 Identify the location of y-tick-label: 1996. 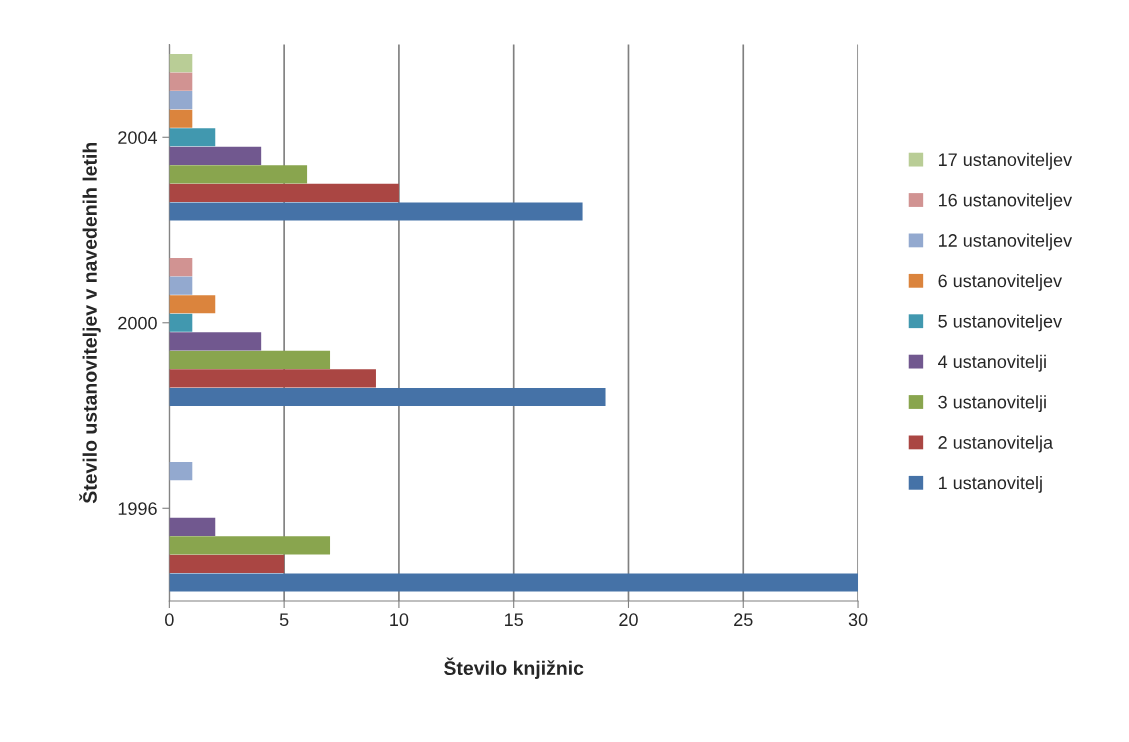
(137, 508).